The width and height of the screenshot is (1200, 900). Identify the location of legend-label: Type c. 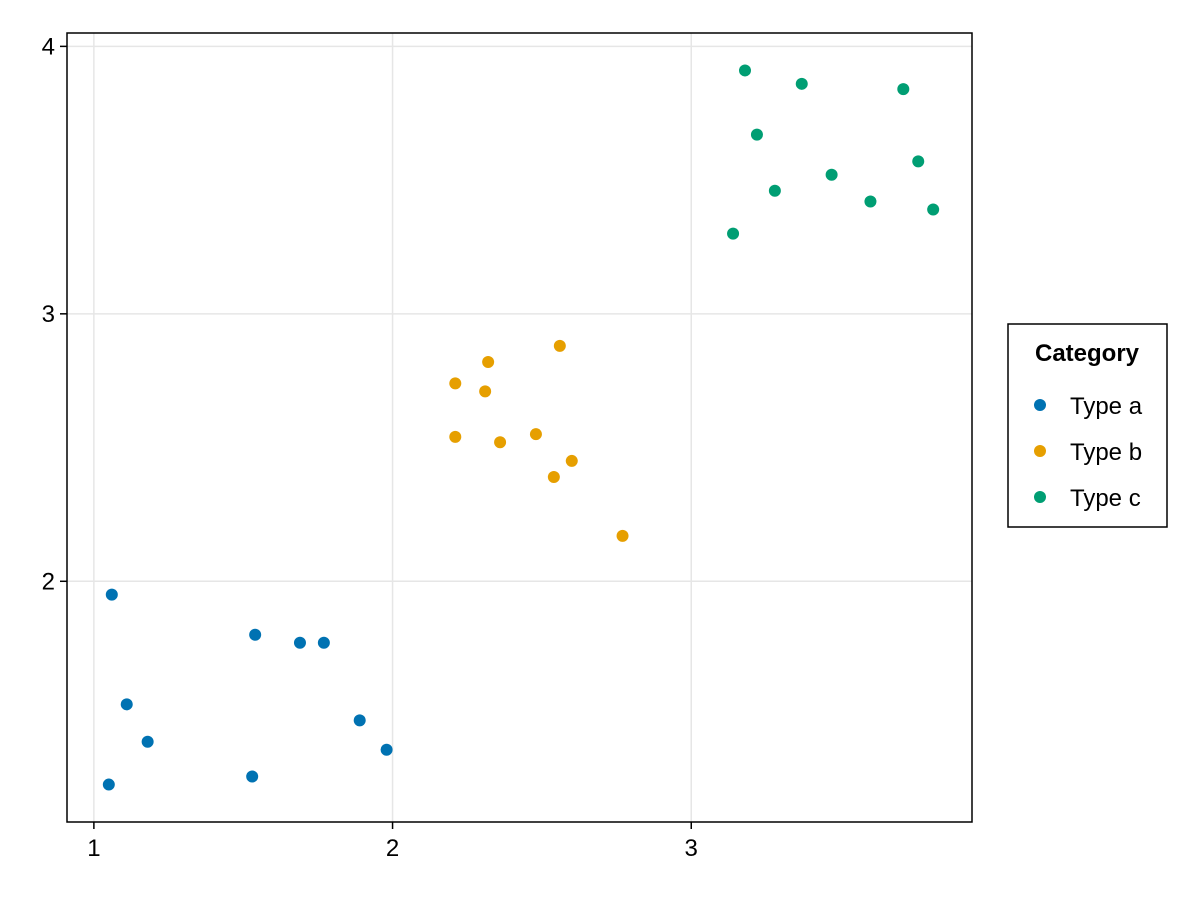
(1105, 498).